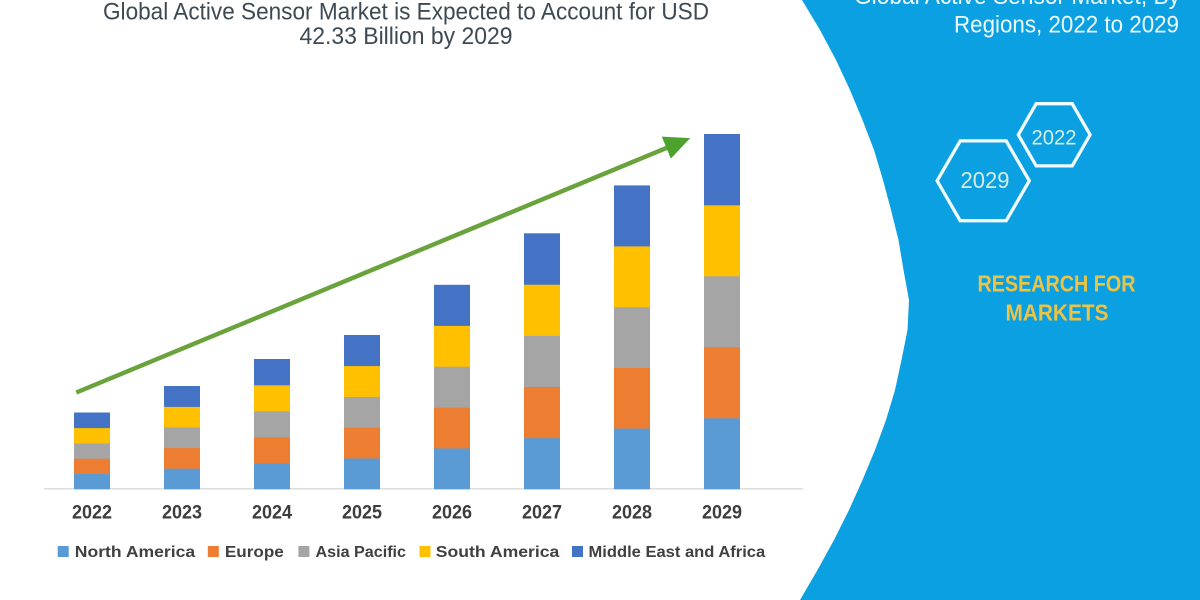  What do you see at coordinates (1066, 25) in the screenshot?
I see `svg-text: Regions, 2022 to 2029` at bounding box center [1066, 25].